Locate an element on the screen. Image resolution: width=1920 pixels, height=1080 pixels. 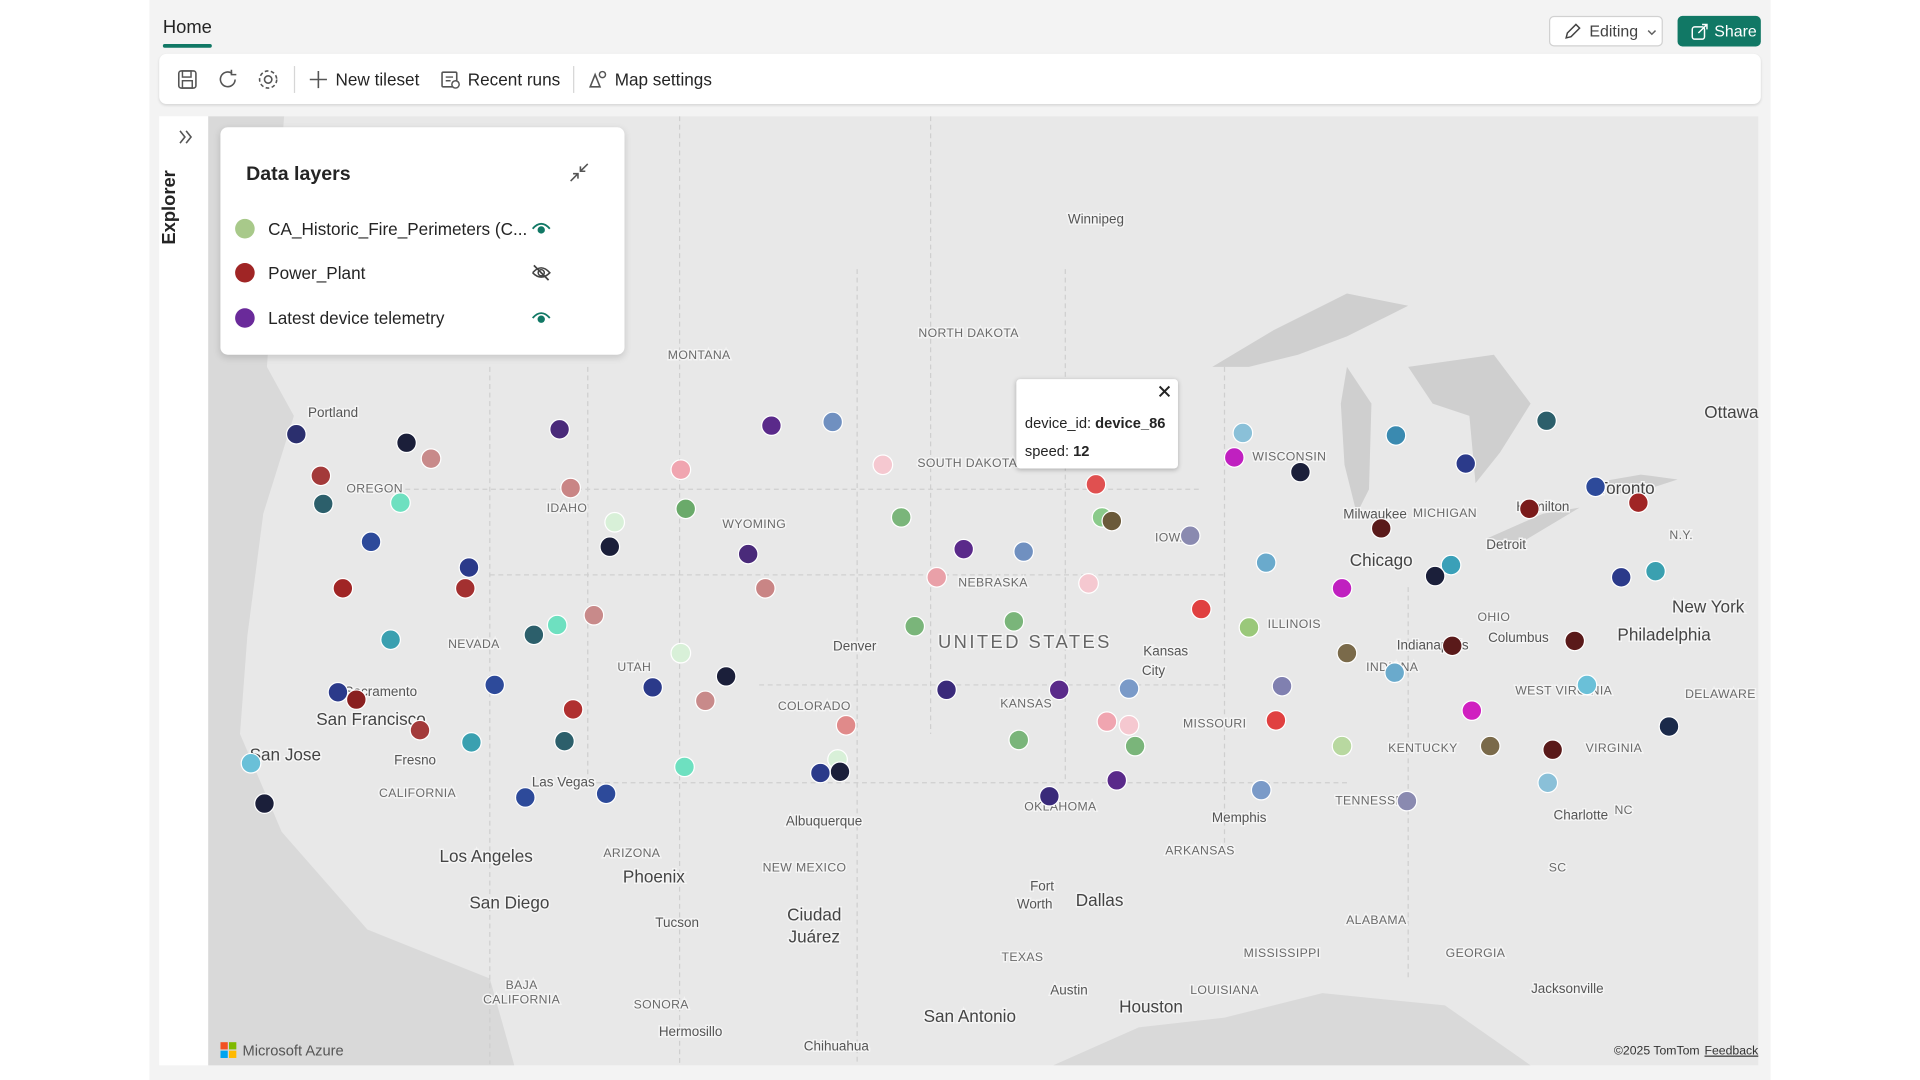
editing-button: Editing is located at coordinates (1605, 31).